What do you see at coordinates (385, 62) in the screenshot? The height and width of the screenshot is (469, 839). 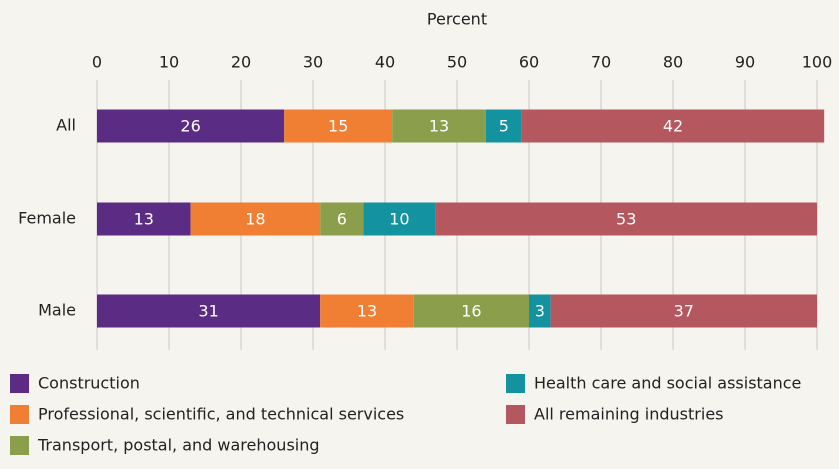 I see `x-tick-label: 40` at bounding box center [385, 62].